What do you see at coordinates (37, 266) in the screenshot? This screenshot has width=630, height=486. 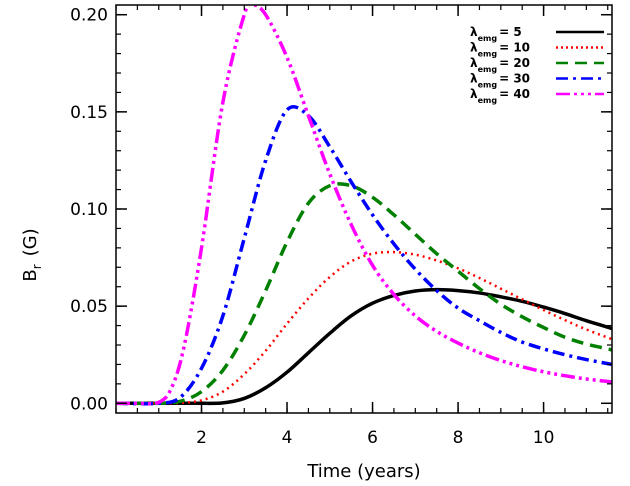 I see `y-axis-title-sub: r` at bounding box center [37, 266].